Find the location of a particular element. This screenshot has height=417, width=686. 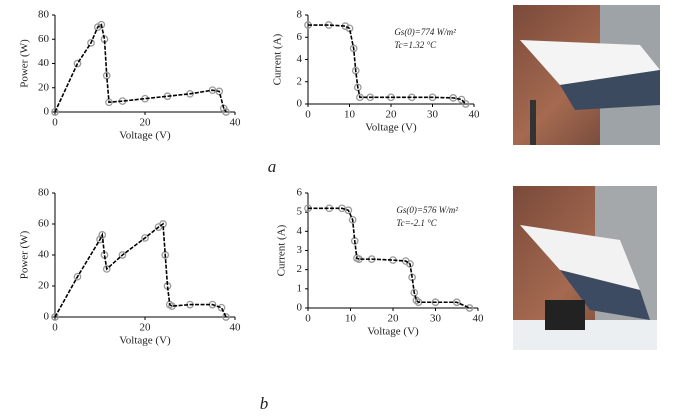

annotation: Gs(0)=576 W/m² is located at coordinates (427, 210).